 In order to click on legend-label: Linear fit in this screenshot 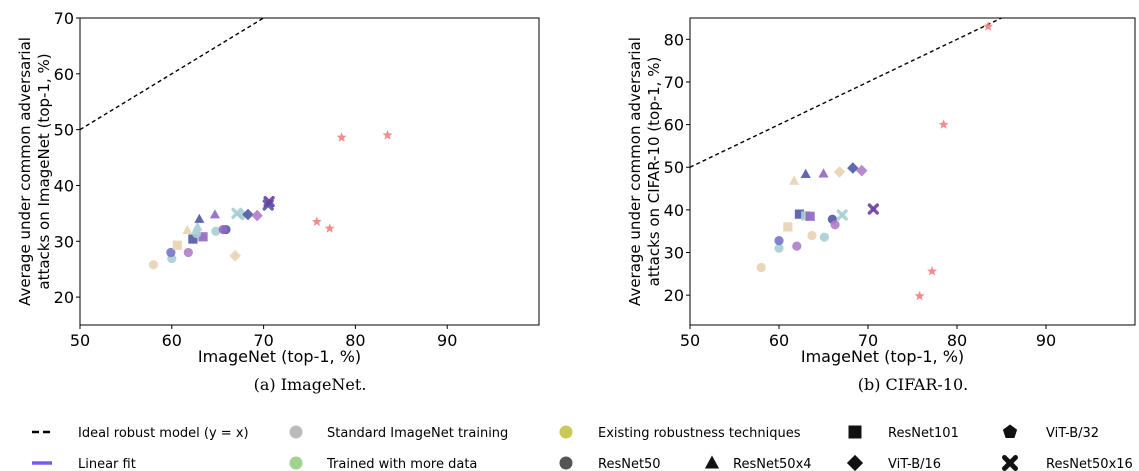, I will do `click(107, 464)`.